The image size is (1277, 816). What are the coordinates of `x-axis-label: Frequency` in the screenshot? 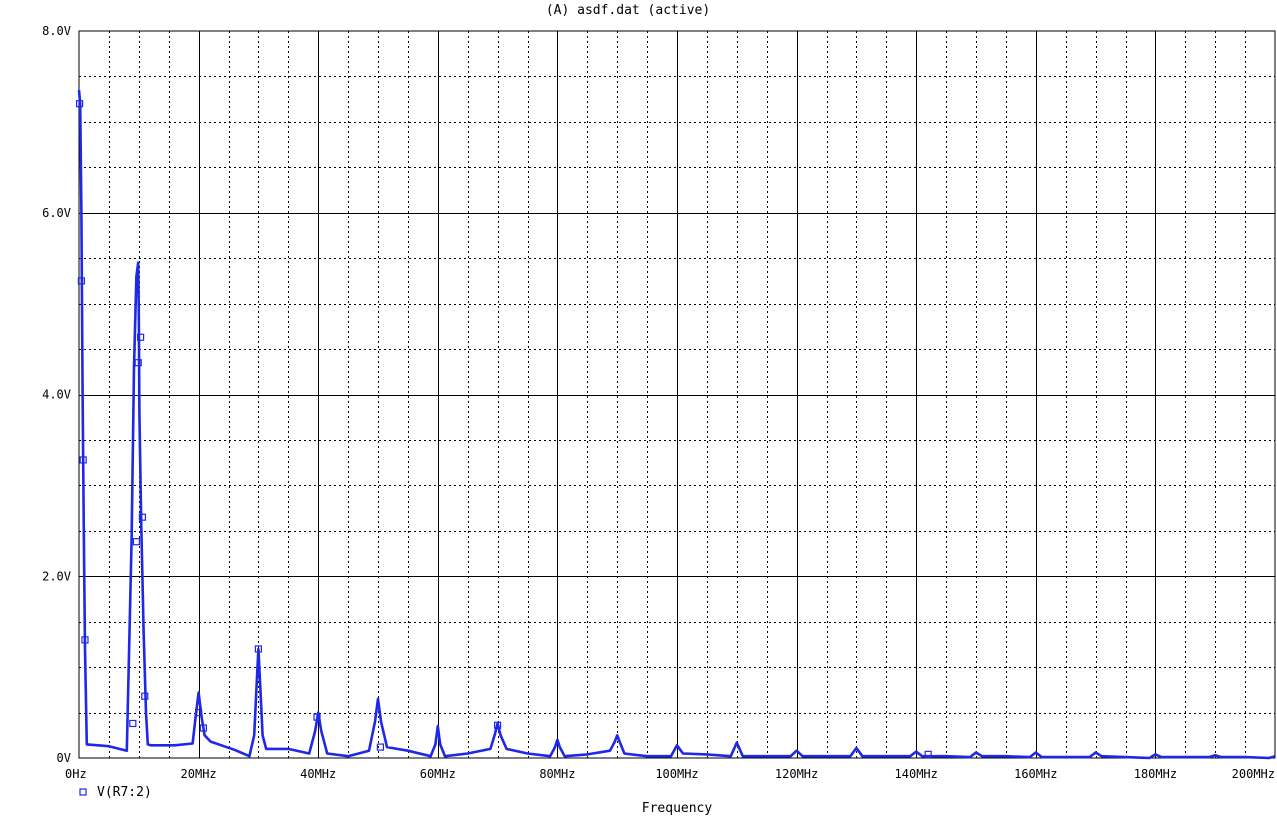 It's located at (677, 808).